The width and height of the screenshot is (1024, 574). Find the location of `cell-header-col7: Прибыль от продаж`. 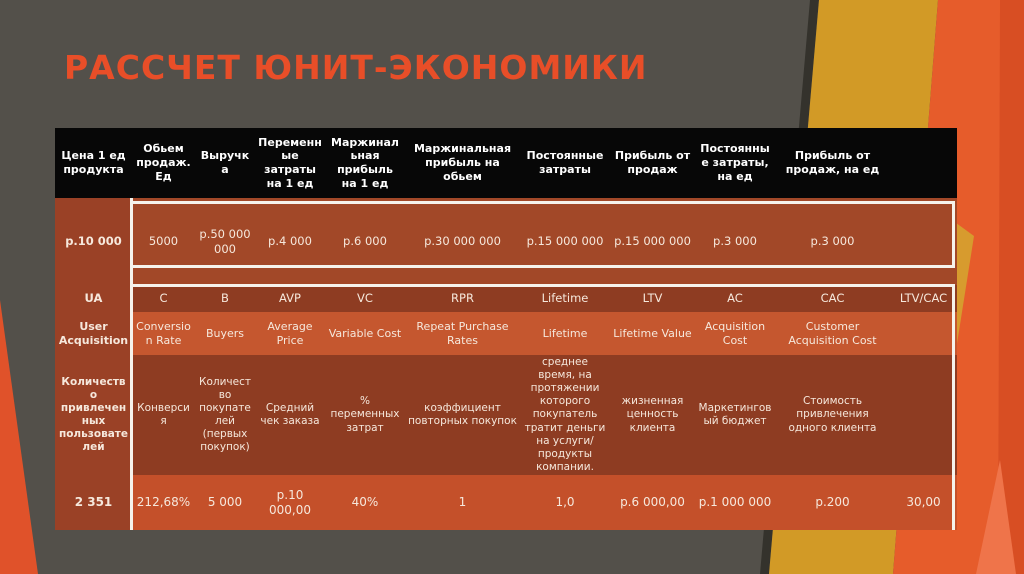

cell-header-col7: Прибыль от продаж is located at coordinates (652, 163).